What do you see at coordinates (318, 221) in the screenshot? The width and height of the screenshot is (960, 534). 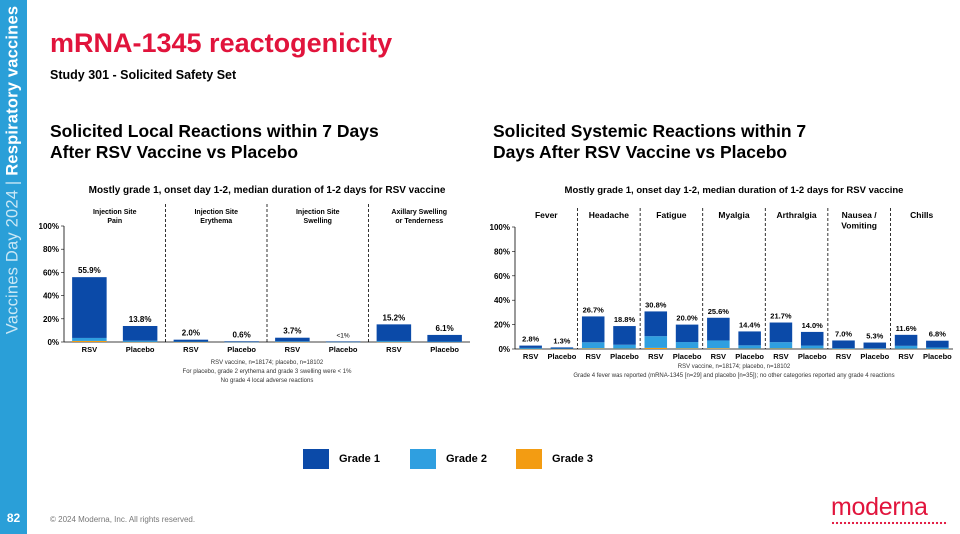 I see `group-label: Swelling` at bounding box center [318, 221].